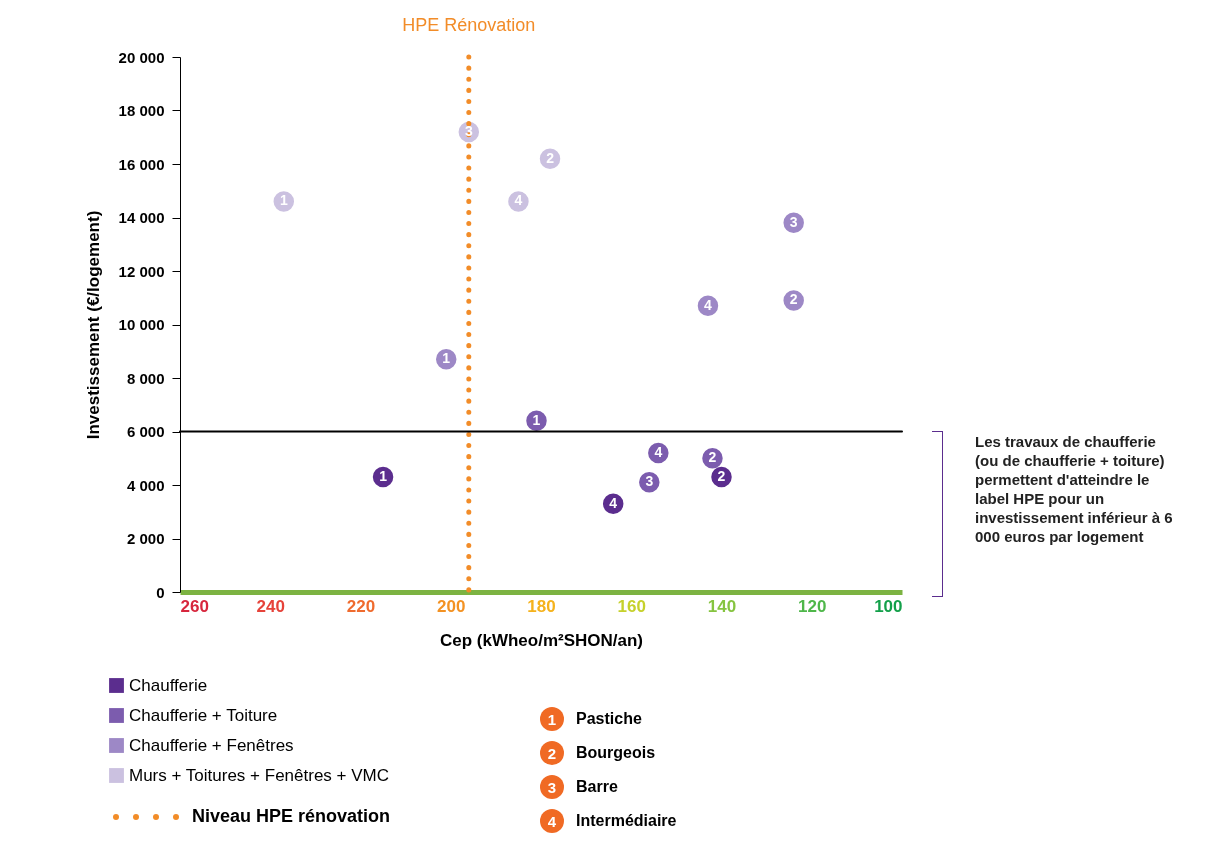 The image size is (1223, 843). Describe the element at coordinates (597, 787) in the screenshot. I see `text: Barre` at that location.